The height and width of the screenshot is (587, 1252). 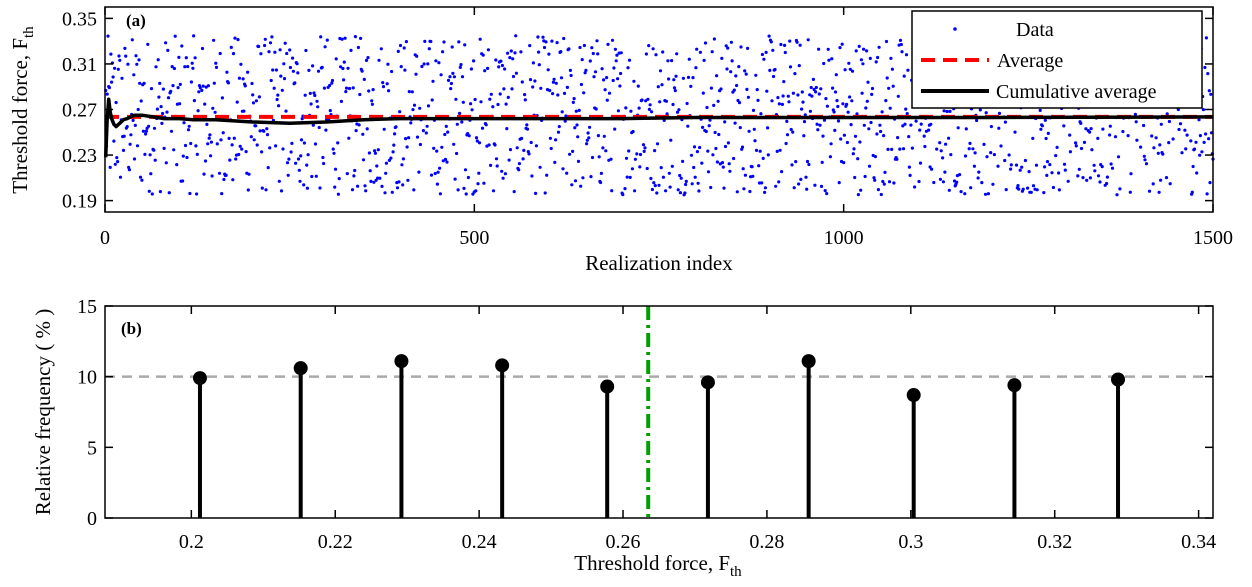 I want to click on x-axis-label-b: Threshold force, Fth, so click(x=658, y=565).